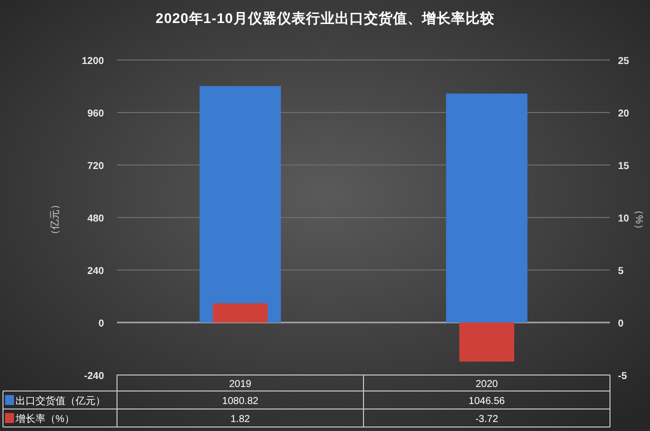  I want to click on y2-tick-label: 0, so click(621, 324).